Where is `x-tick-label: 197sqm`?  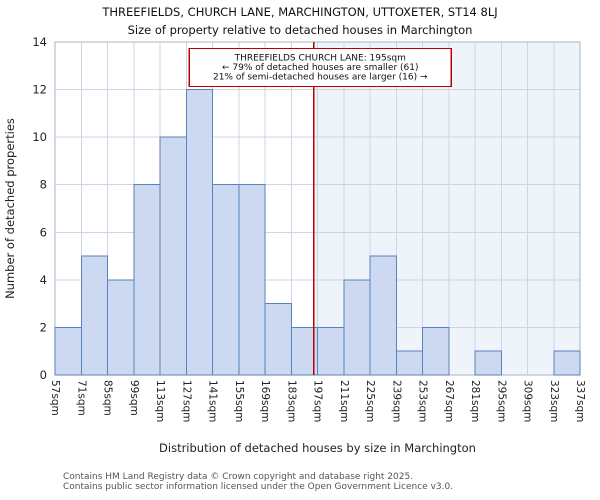 x-tick-label: 197sqm is located at coordinates (318, 401).